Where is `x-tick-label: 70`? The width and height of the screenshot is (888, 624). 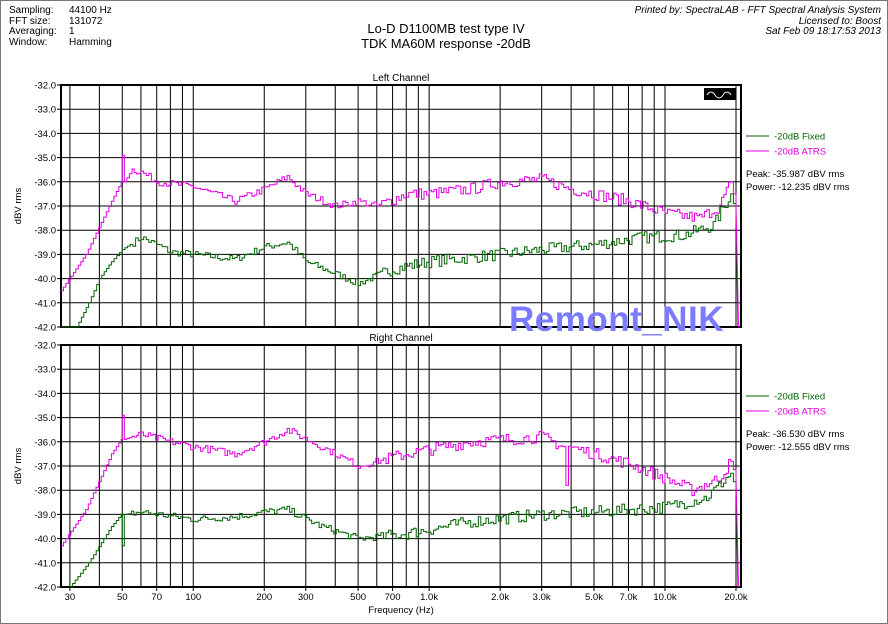
x-tick-label: 70 is located at coordinates (156, 597).